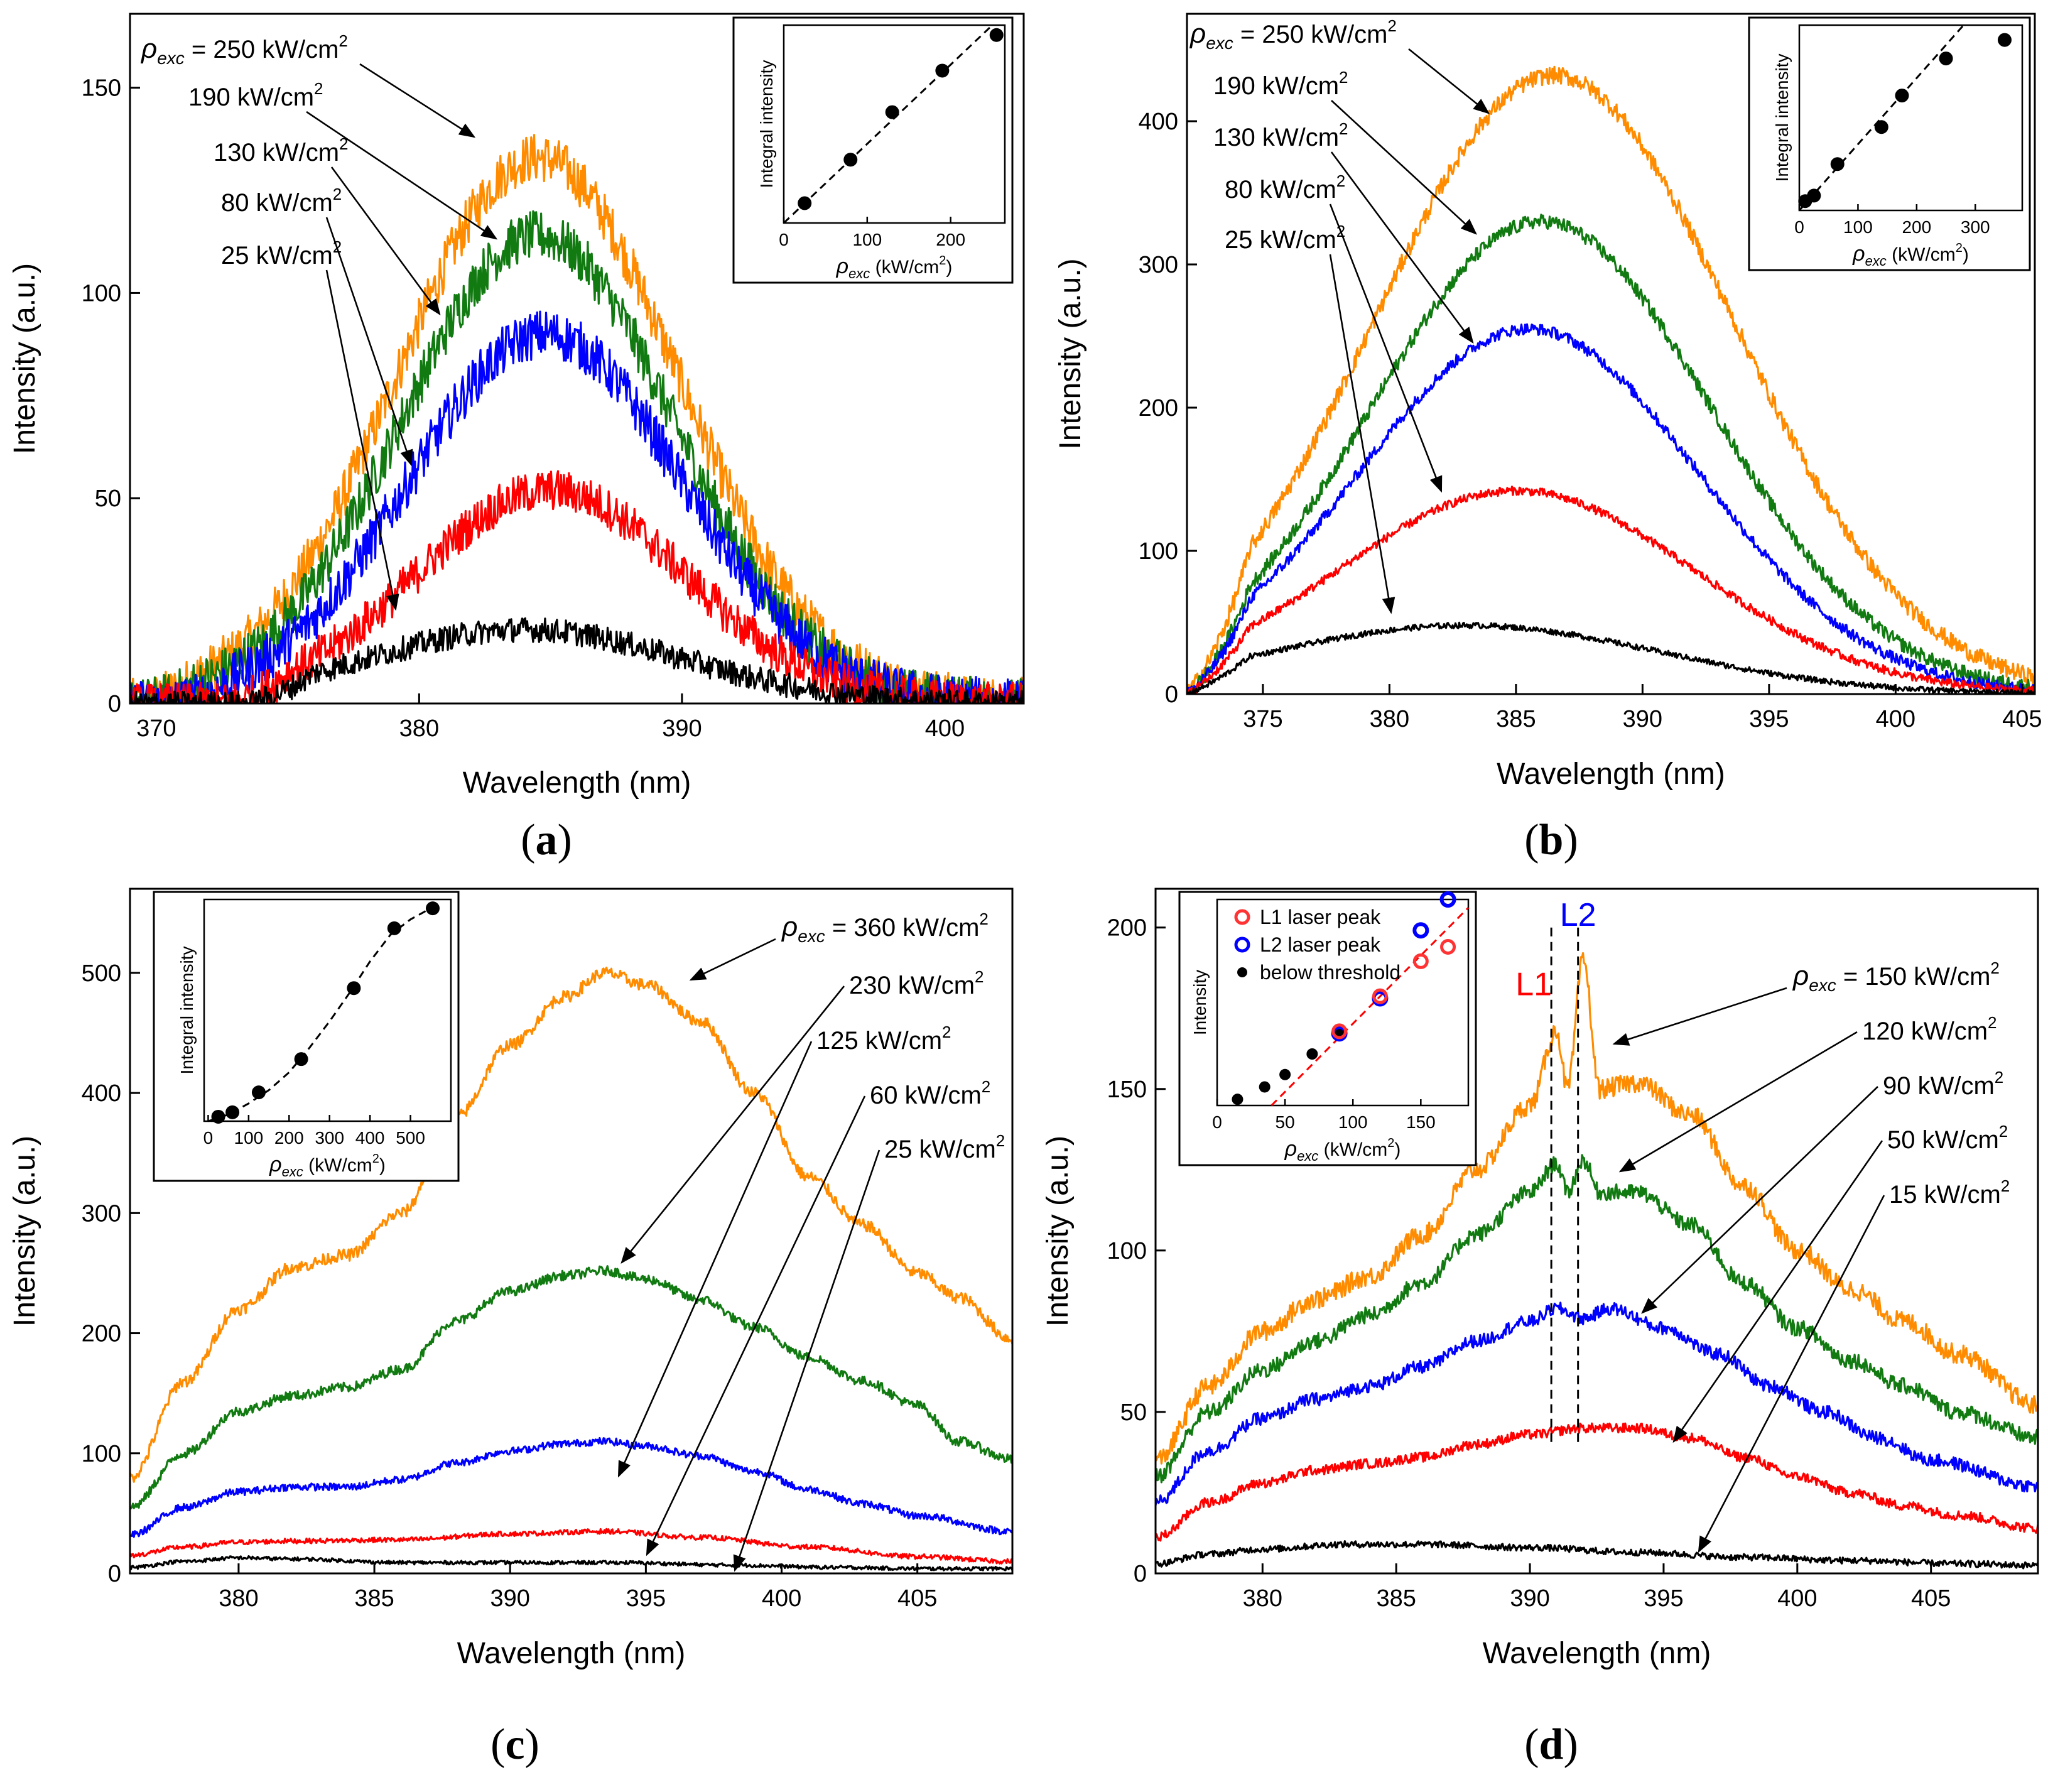 The image size is (2048, 1792). What do you see at coordinates (101, 973) in the screenshot?
I see `y-tick-label: 500` at bounding box center [101, 973].